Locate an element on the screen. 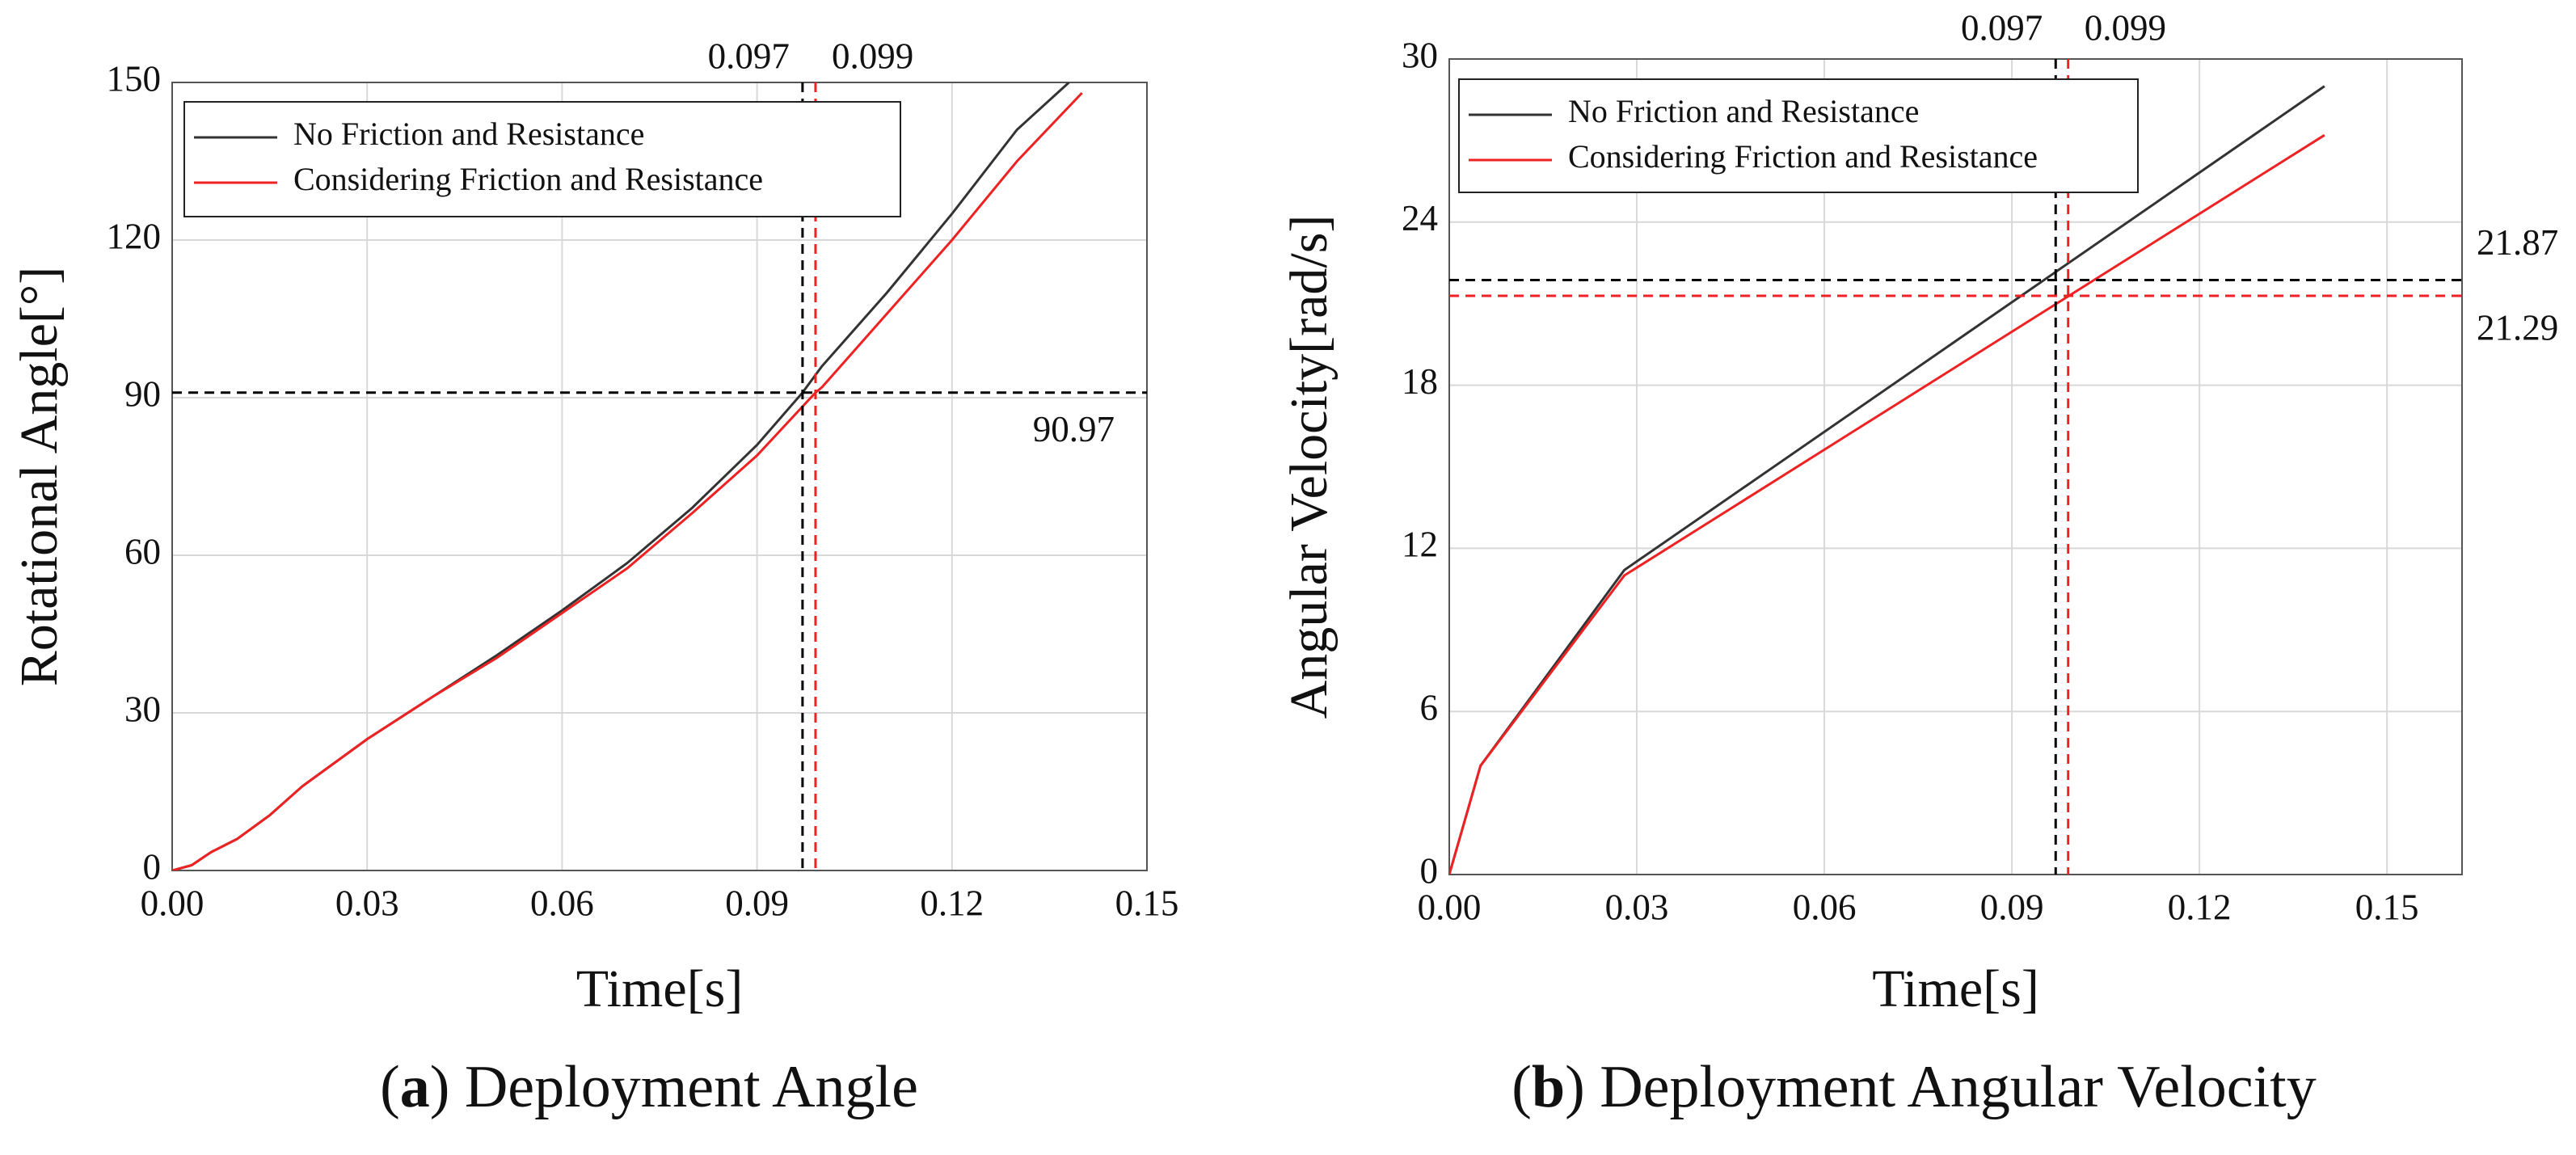 Image resolution: width=2576 pixels, height=1155 pixels. y-tick-label: 24 is located at coordinates (1420, 218).